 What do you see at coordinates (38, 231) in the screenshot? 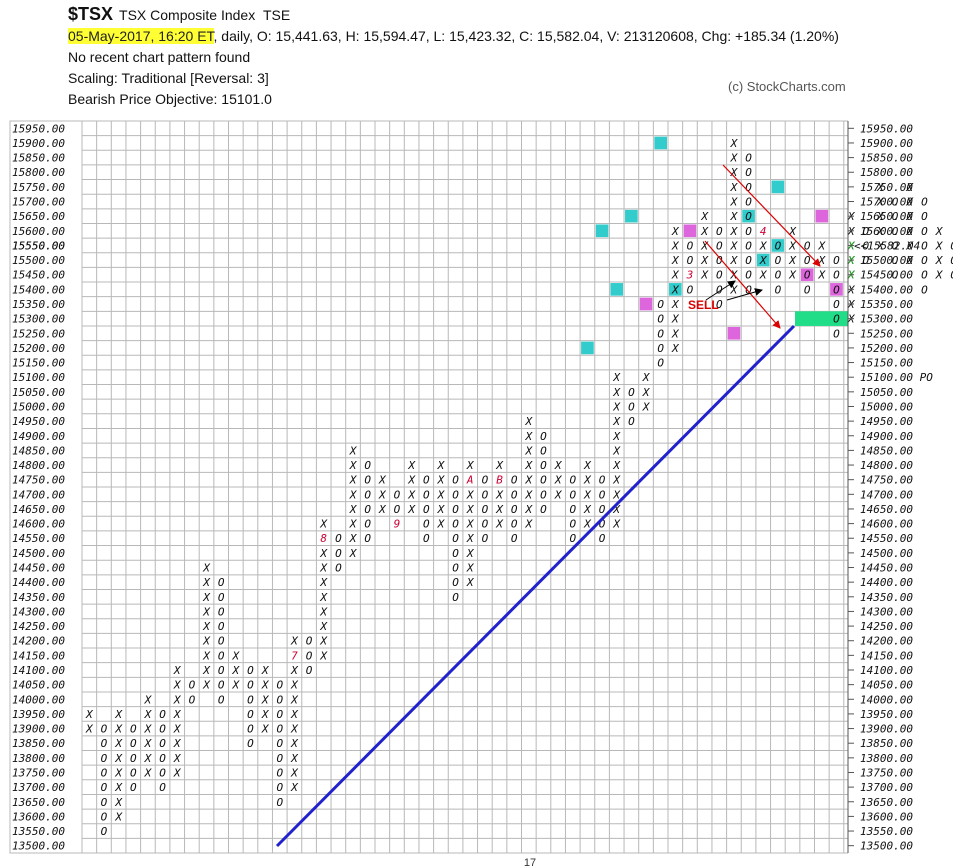
I see `y-tick-left: 15600.00` at bounding box center [38, 231].